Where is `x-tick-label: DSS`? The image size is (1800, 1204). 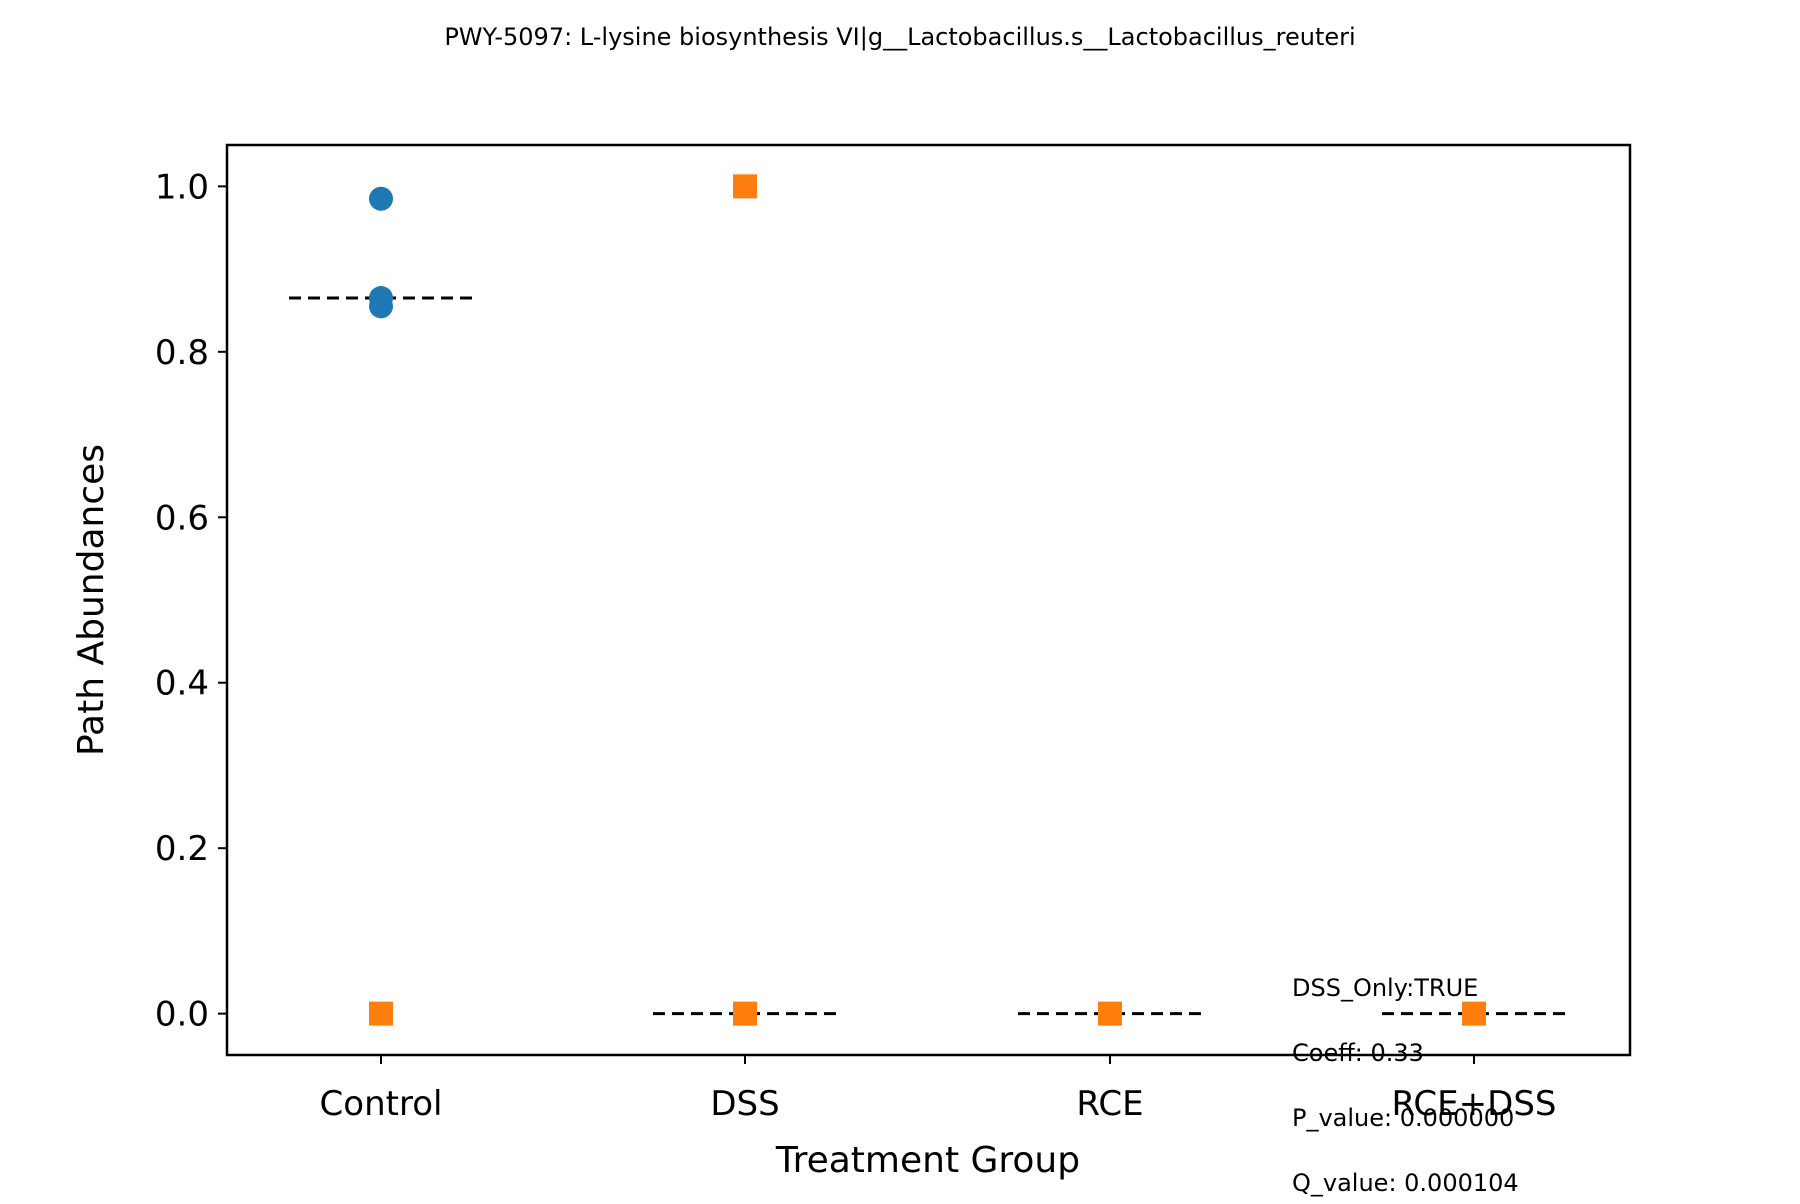 x-tick-label: DSS is located at coordinates (744, 1104).